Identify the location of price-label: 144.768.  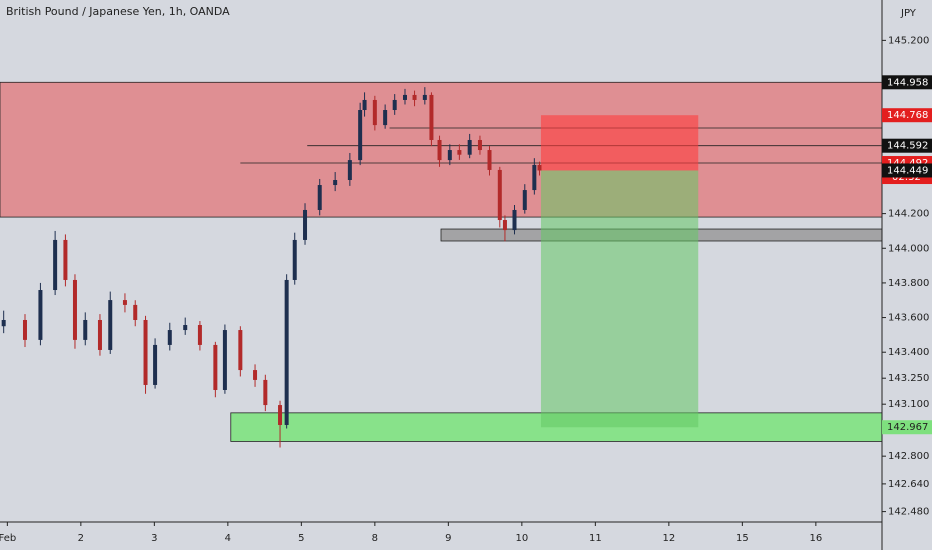
(907, 115).